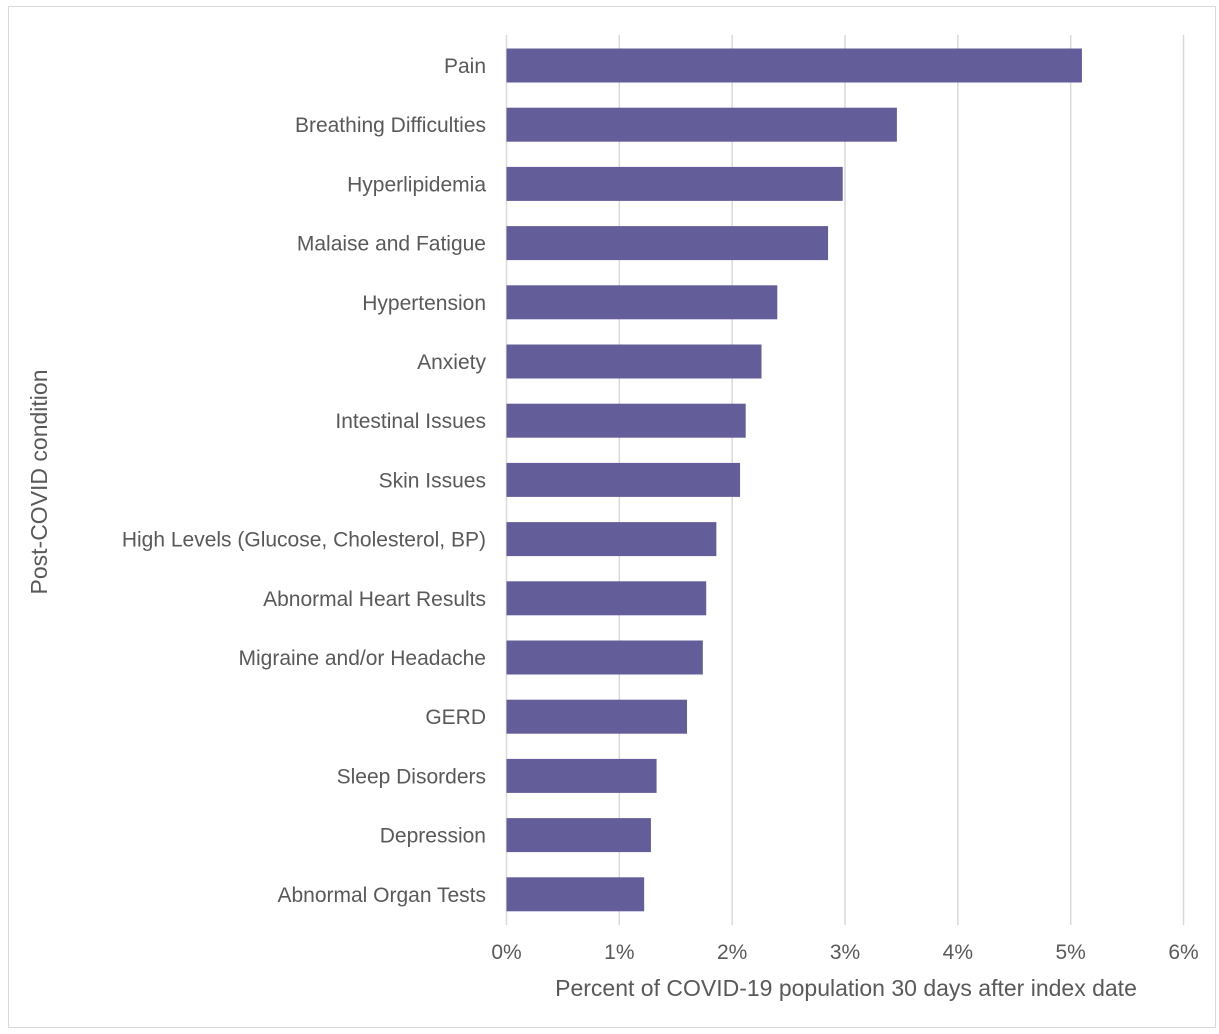  I want to click on category-label: Malaise and Fatigue, so click(391, 244).